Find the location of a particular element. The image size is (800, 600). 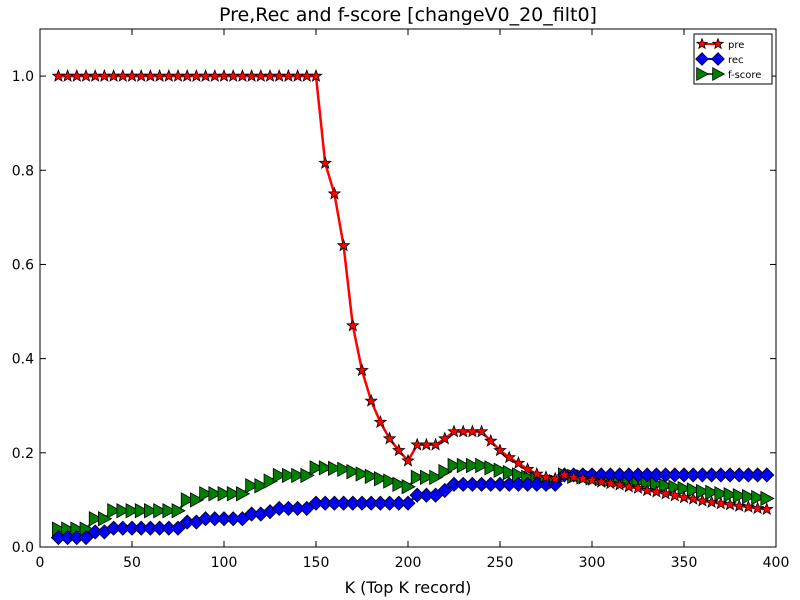

y-tick-label: 0.4 is located at coordinates (23, 360).